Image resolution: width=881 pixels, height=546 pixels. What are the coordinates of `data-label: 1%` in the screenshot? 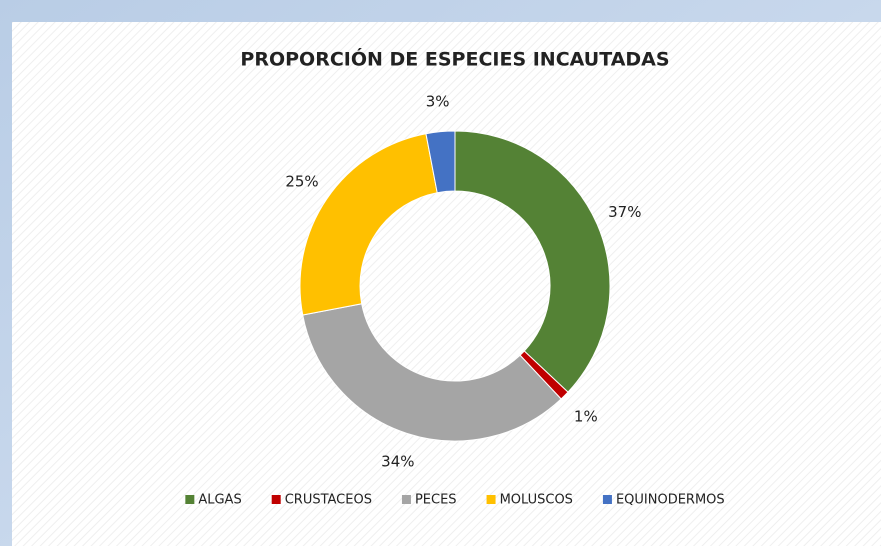 It's located at (586, 416).